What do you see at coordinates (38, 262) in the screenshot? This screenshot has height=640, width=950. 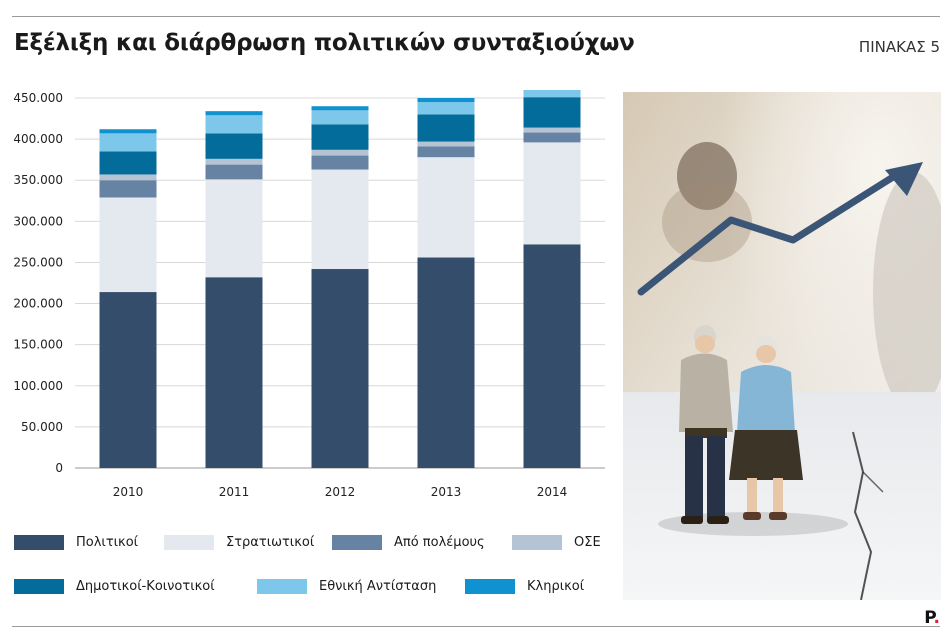 I see `y-tick-label: 250.000` at bounding box center [38, 262].